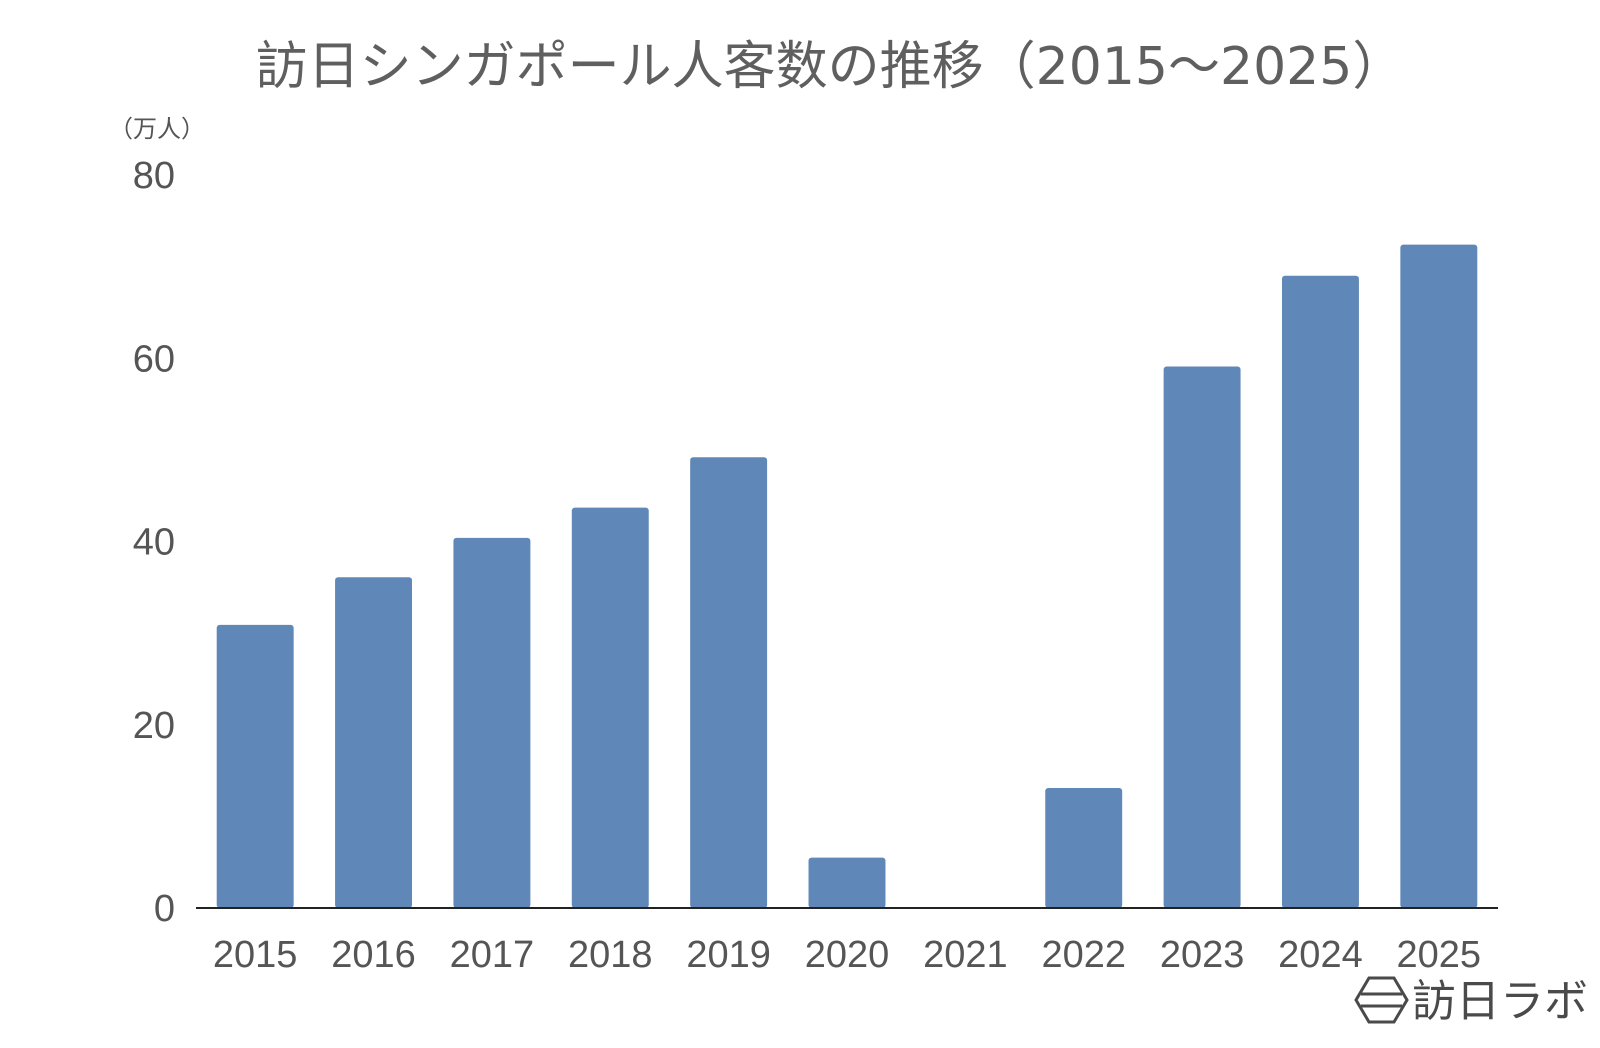 The width and height of the screenshot is (1600, 1048). Describe the element at coordinates (157, 129) in the screenshot. I see `y-axis-unit-label: （万人）` at that location.